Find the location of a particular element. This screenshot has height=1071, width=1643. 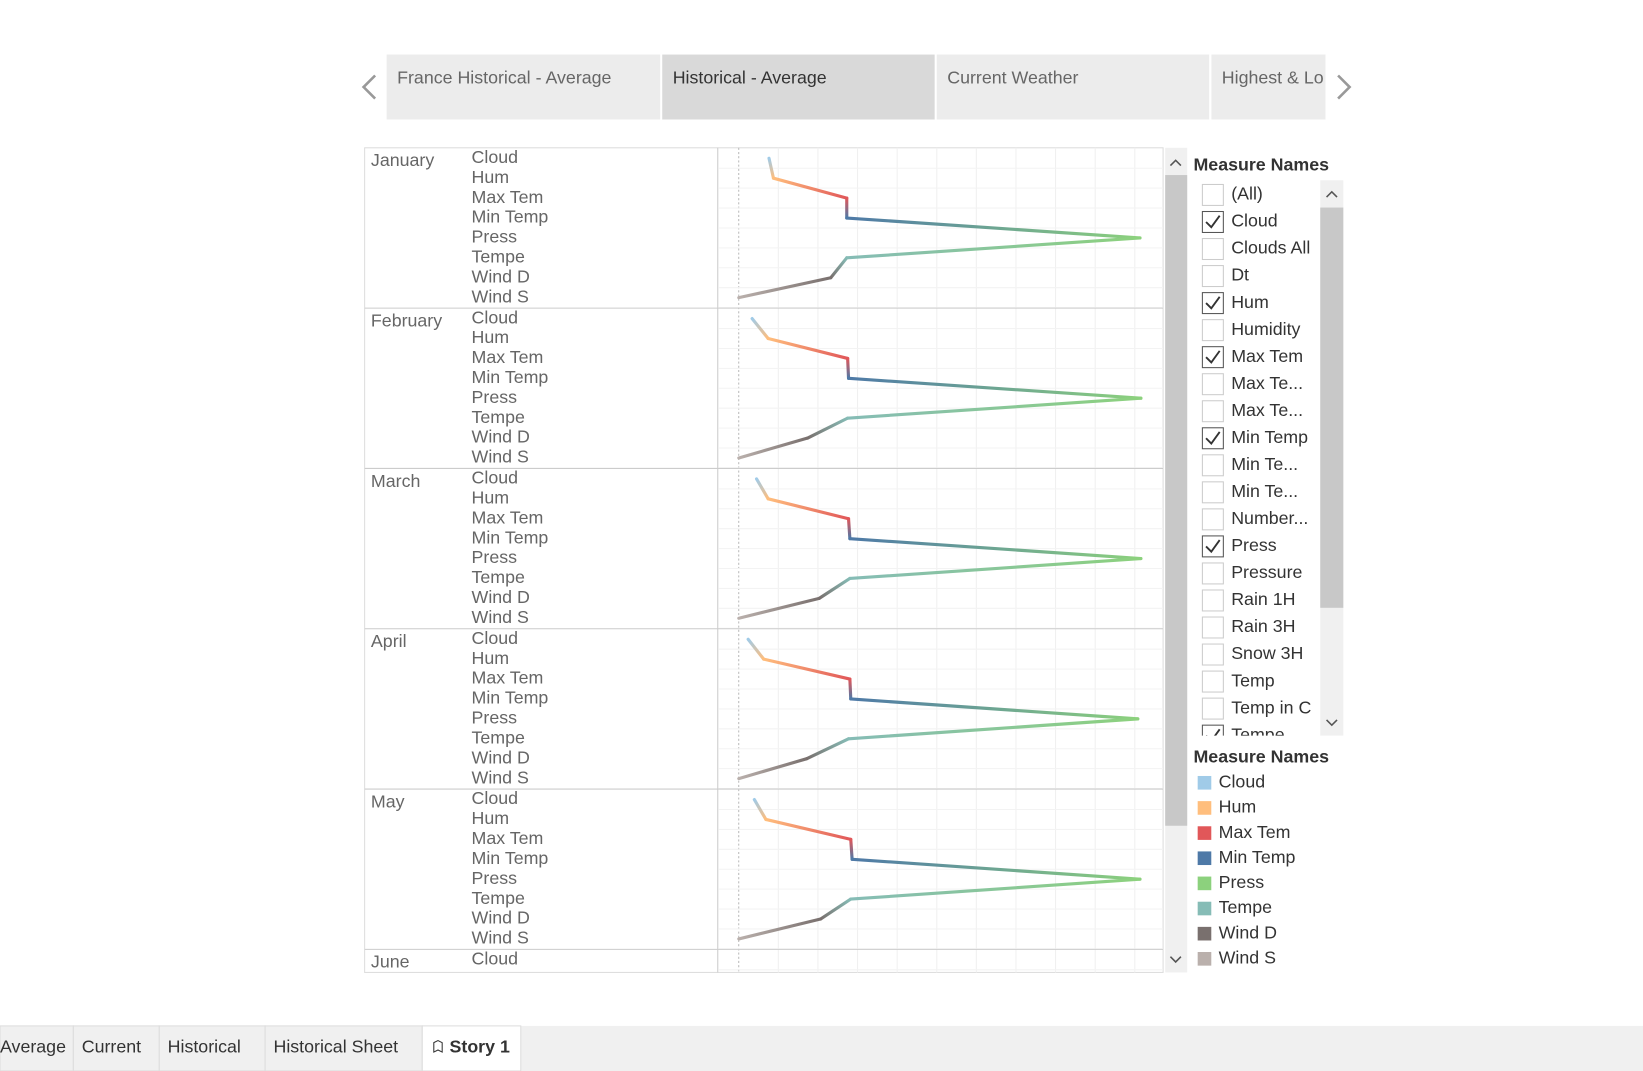

story-tab: Current Weather is located at coordinates (1073, 87).